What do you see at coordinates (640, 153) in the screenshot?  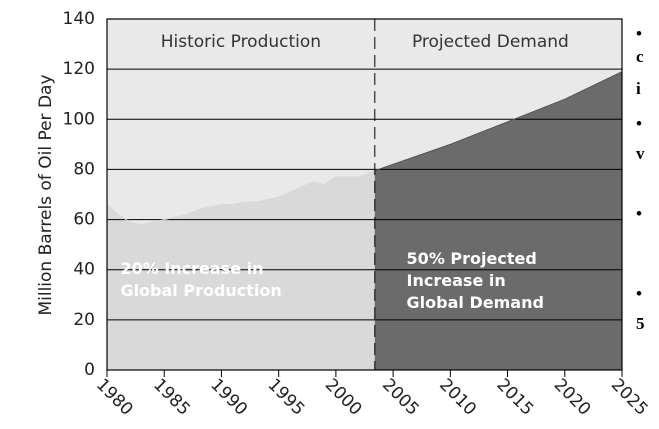 I see `side-note: v` at bounding box center [640, 153].